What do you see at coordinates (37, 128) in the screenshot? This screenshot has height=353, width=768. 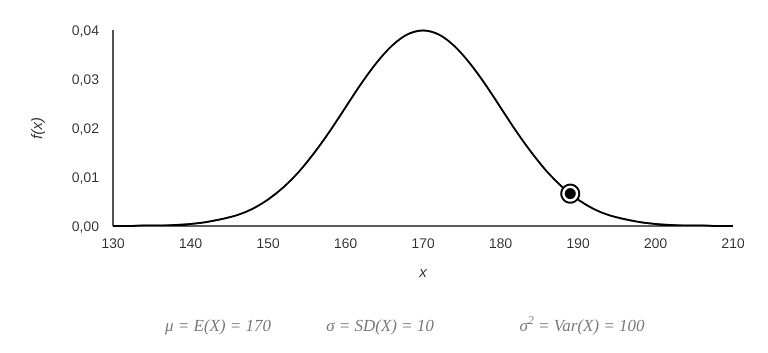 I see `y-axis-title: f(x)` at bounding box center [37, 128].